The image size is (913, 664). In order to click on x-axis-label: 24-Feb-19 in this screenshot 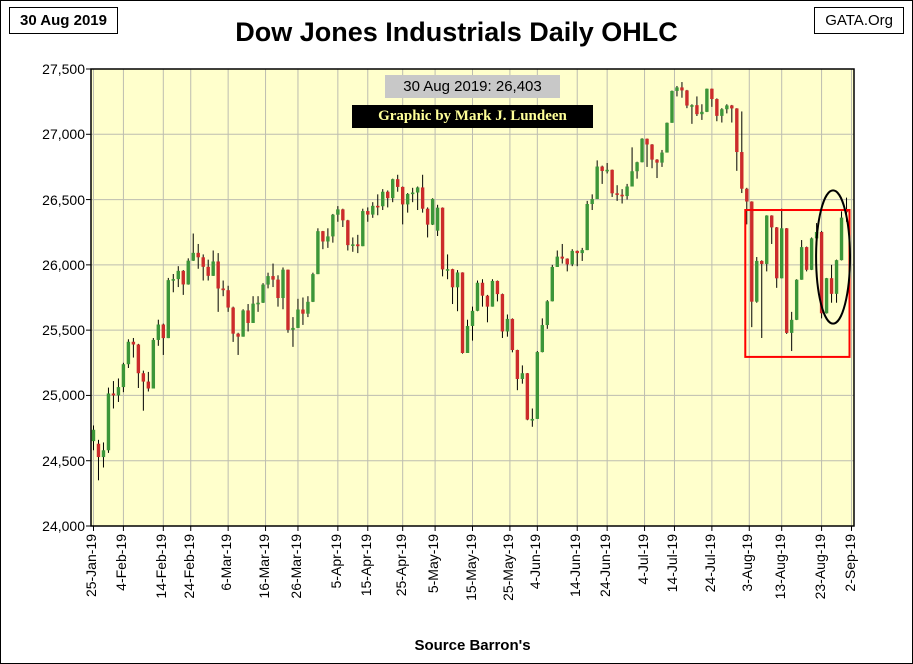, I will do `click(188, 566)`.